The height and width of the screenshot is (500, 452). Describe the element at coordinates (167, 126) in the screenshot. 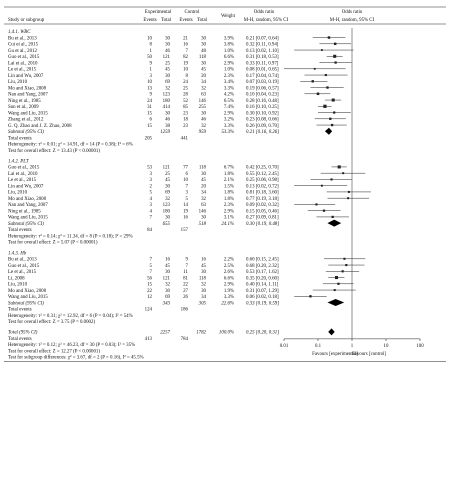

I see `g0-study-14-total-exp: 38` at that location.